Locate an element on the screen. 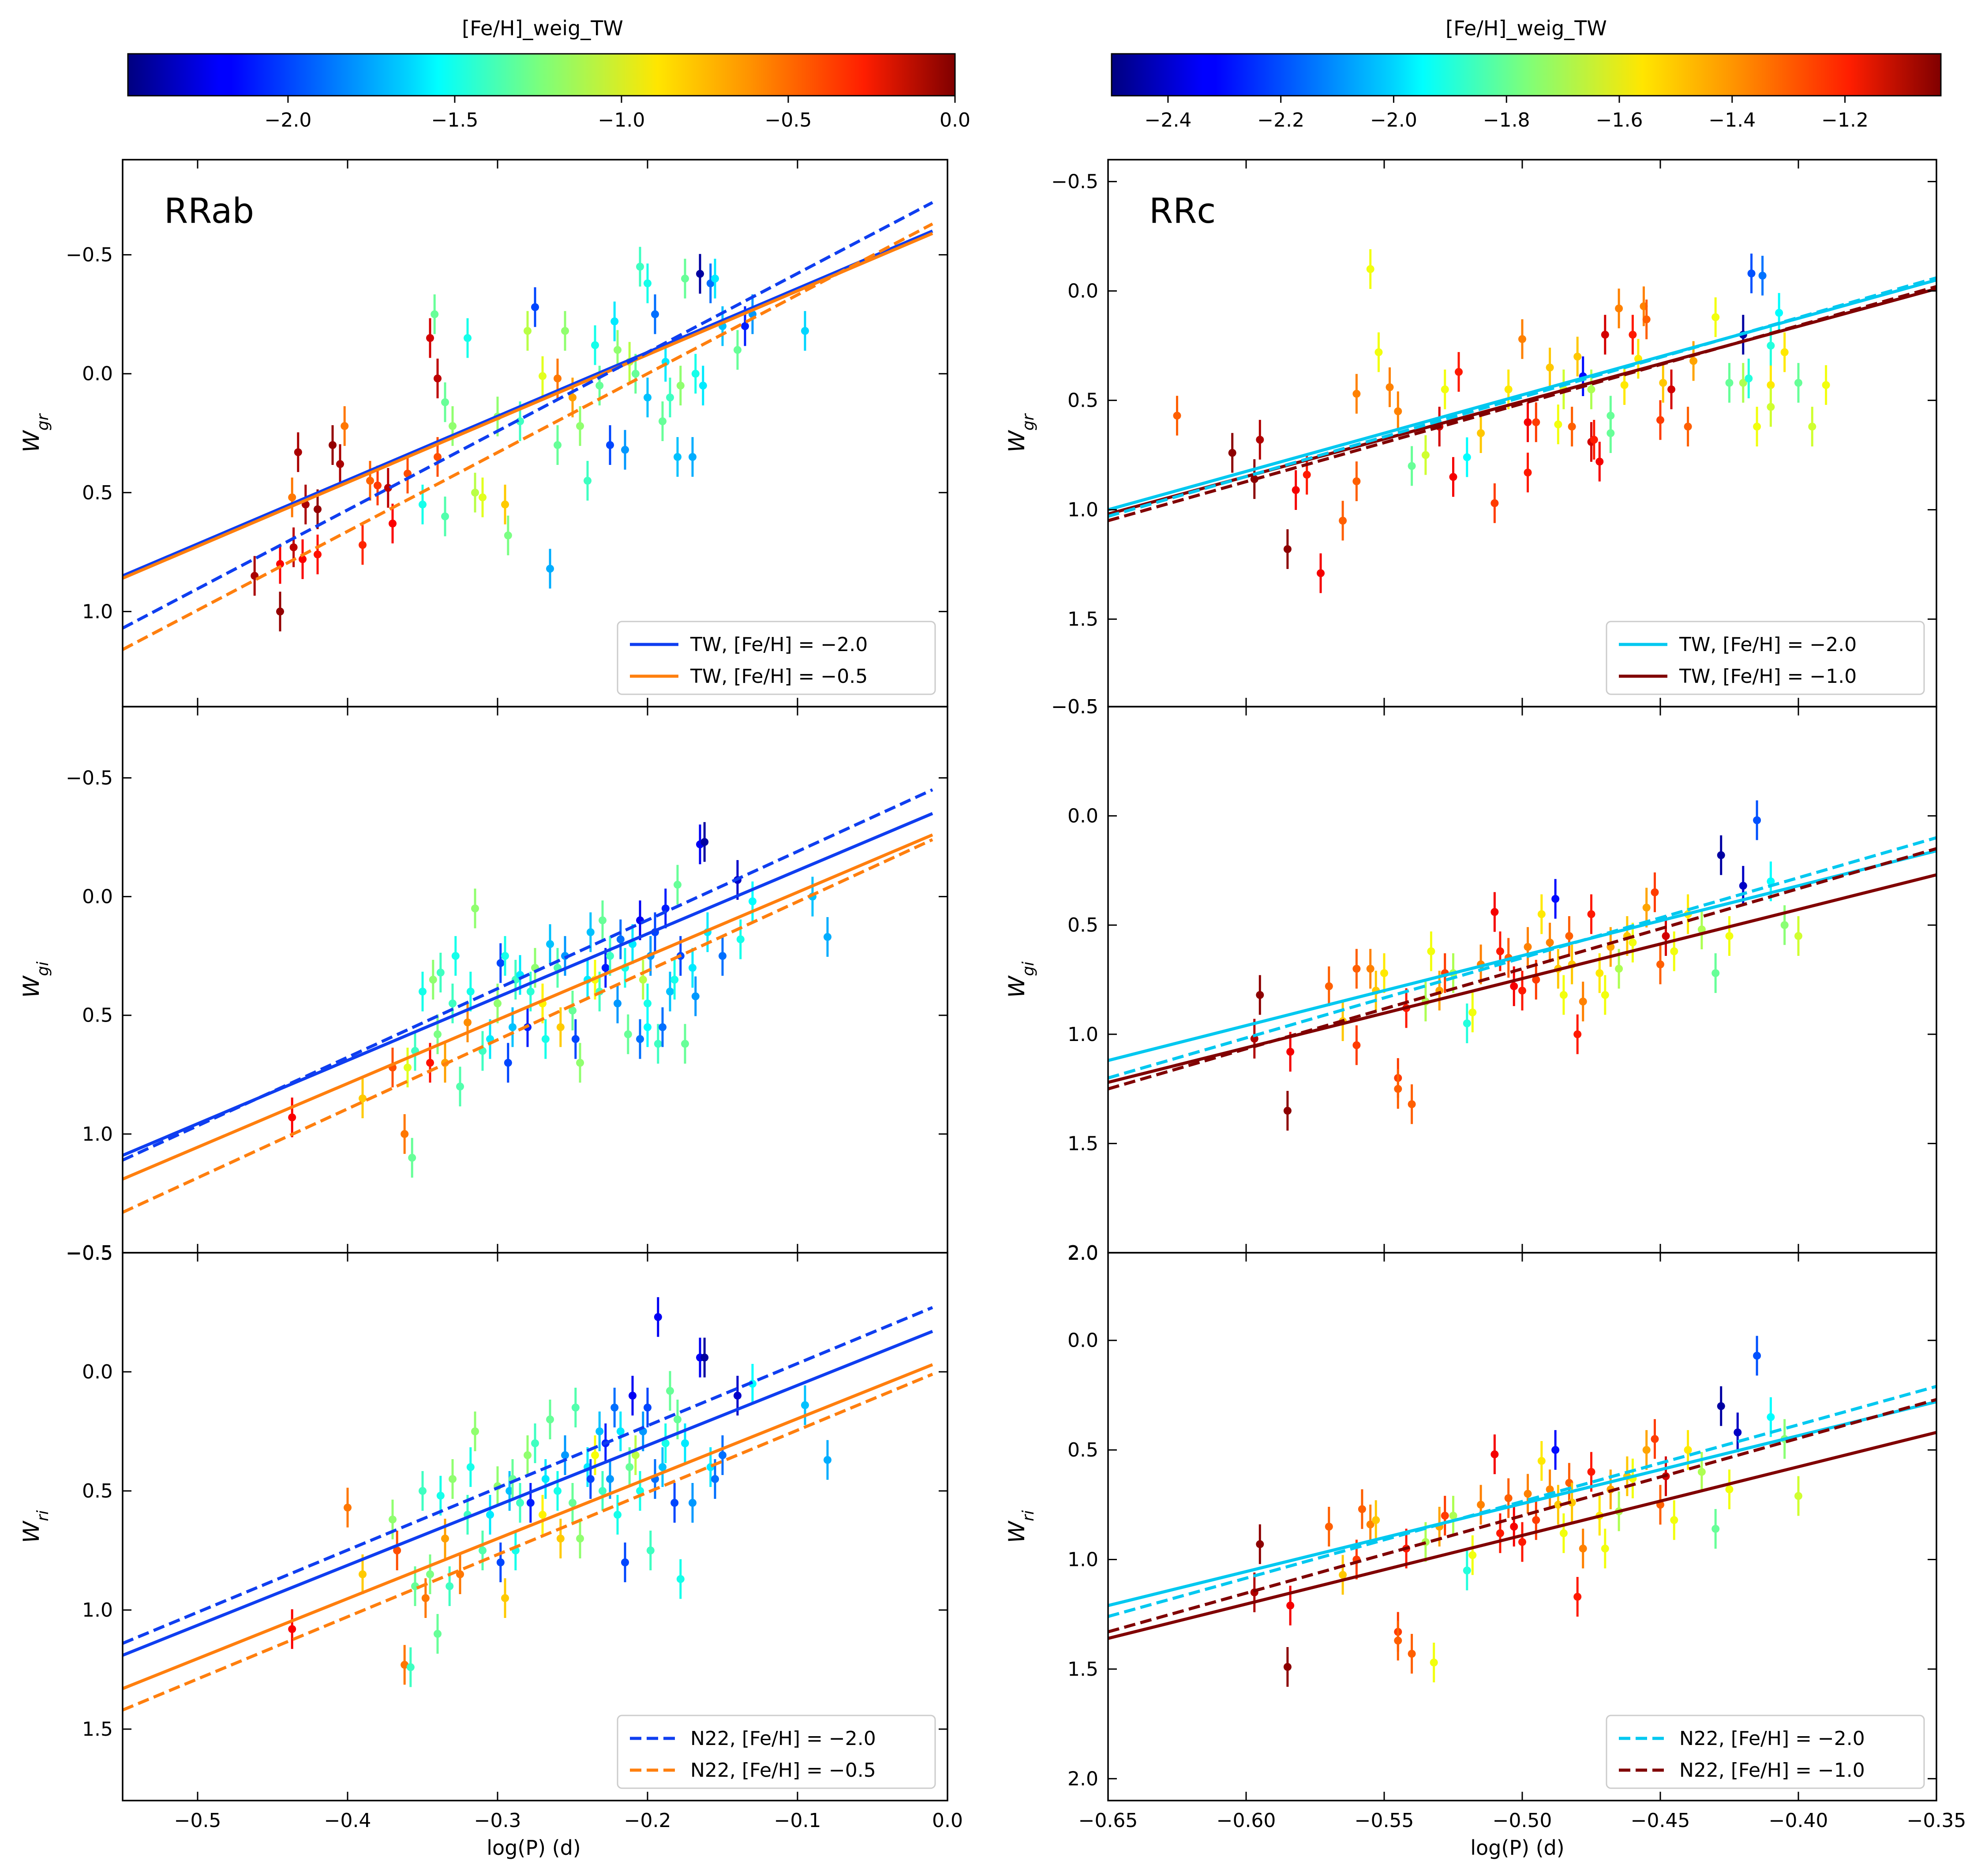 The width and height of the screenshot is (1981, 1876). colorbar-right-ticks: −2.4 −2.2 −2.0 −1.8 −1.6 −1.4 −1.2 is located at coordinates (1506, 113).